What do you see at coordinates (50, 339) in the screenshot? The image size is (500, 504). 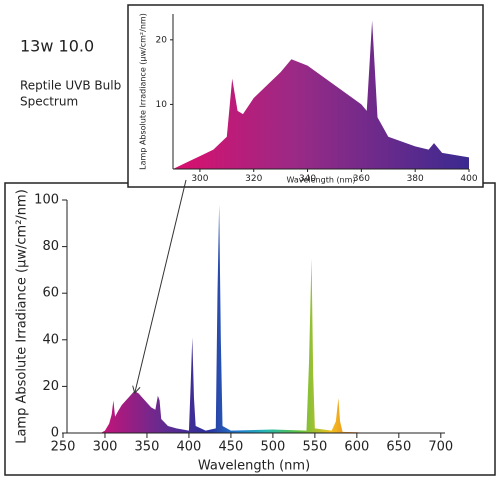 I see `y-tick-label: 40` at bounding box center [50, 339].